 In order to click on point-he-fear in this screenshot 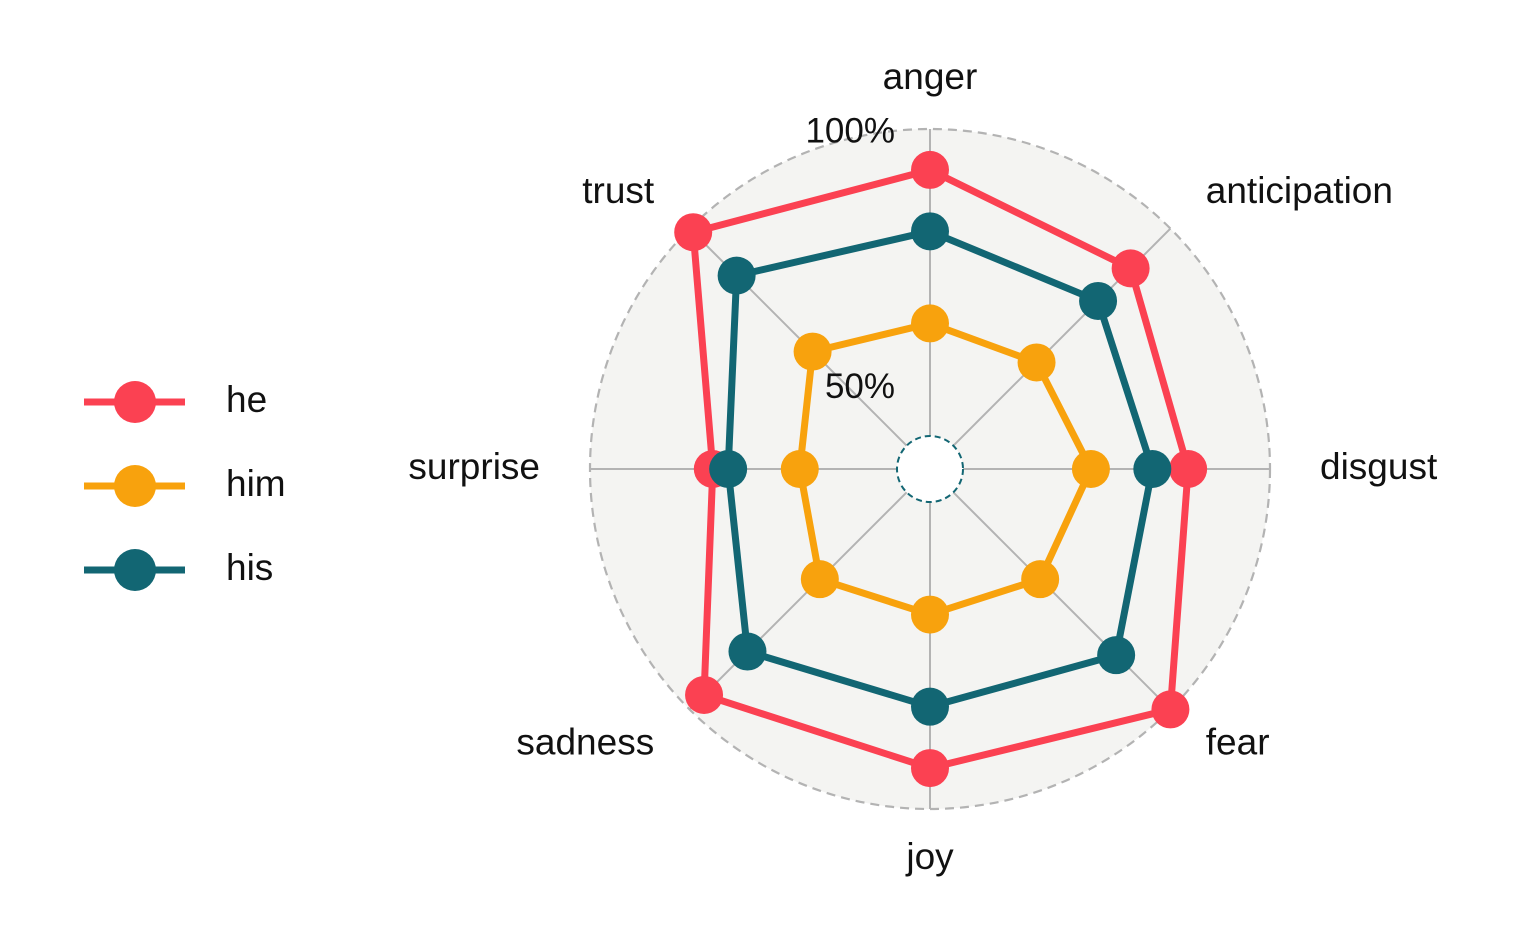, I will do `click(1170, 709)`.